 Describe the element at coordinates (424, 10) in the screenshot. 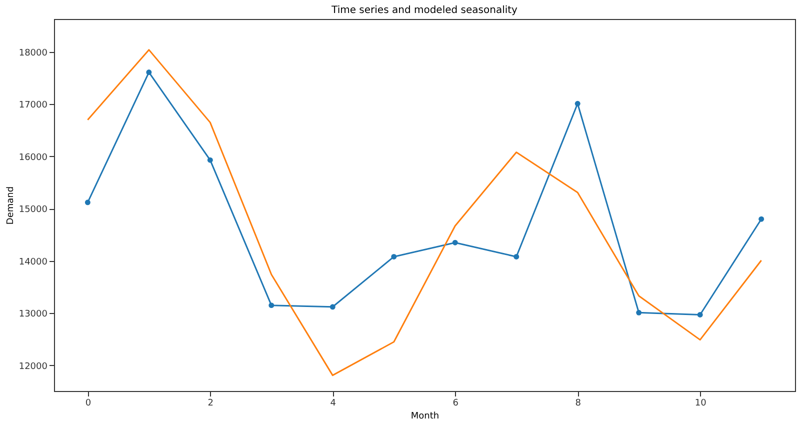

I see `chart-title: Time series and modeled seasonality` at that location.